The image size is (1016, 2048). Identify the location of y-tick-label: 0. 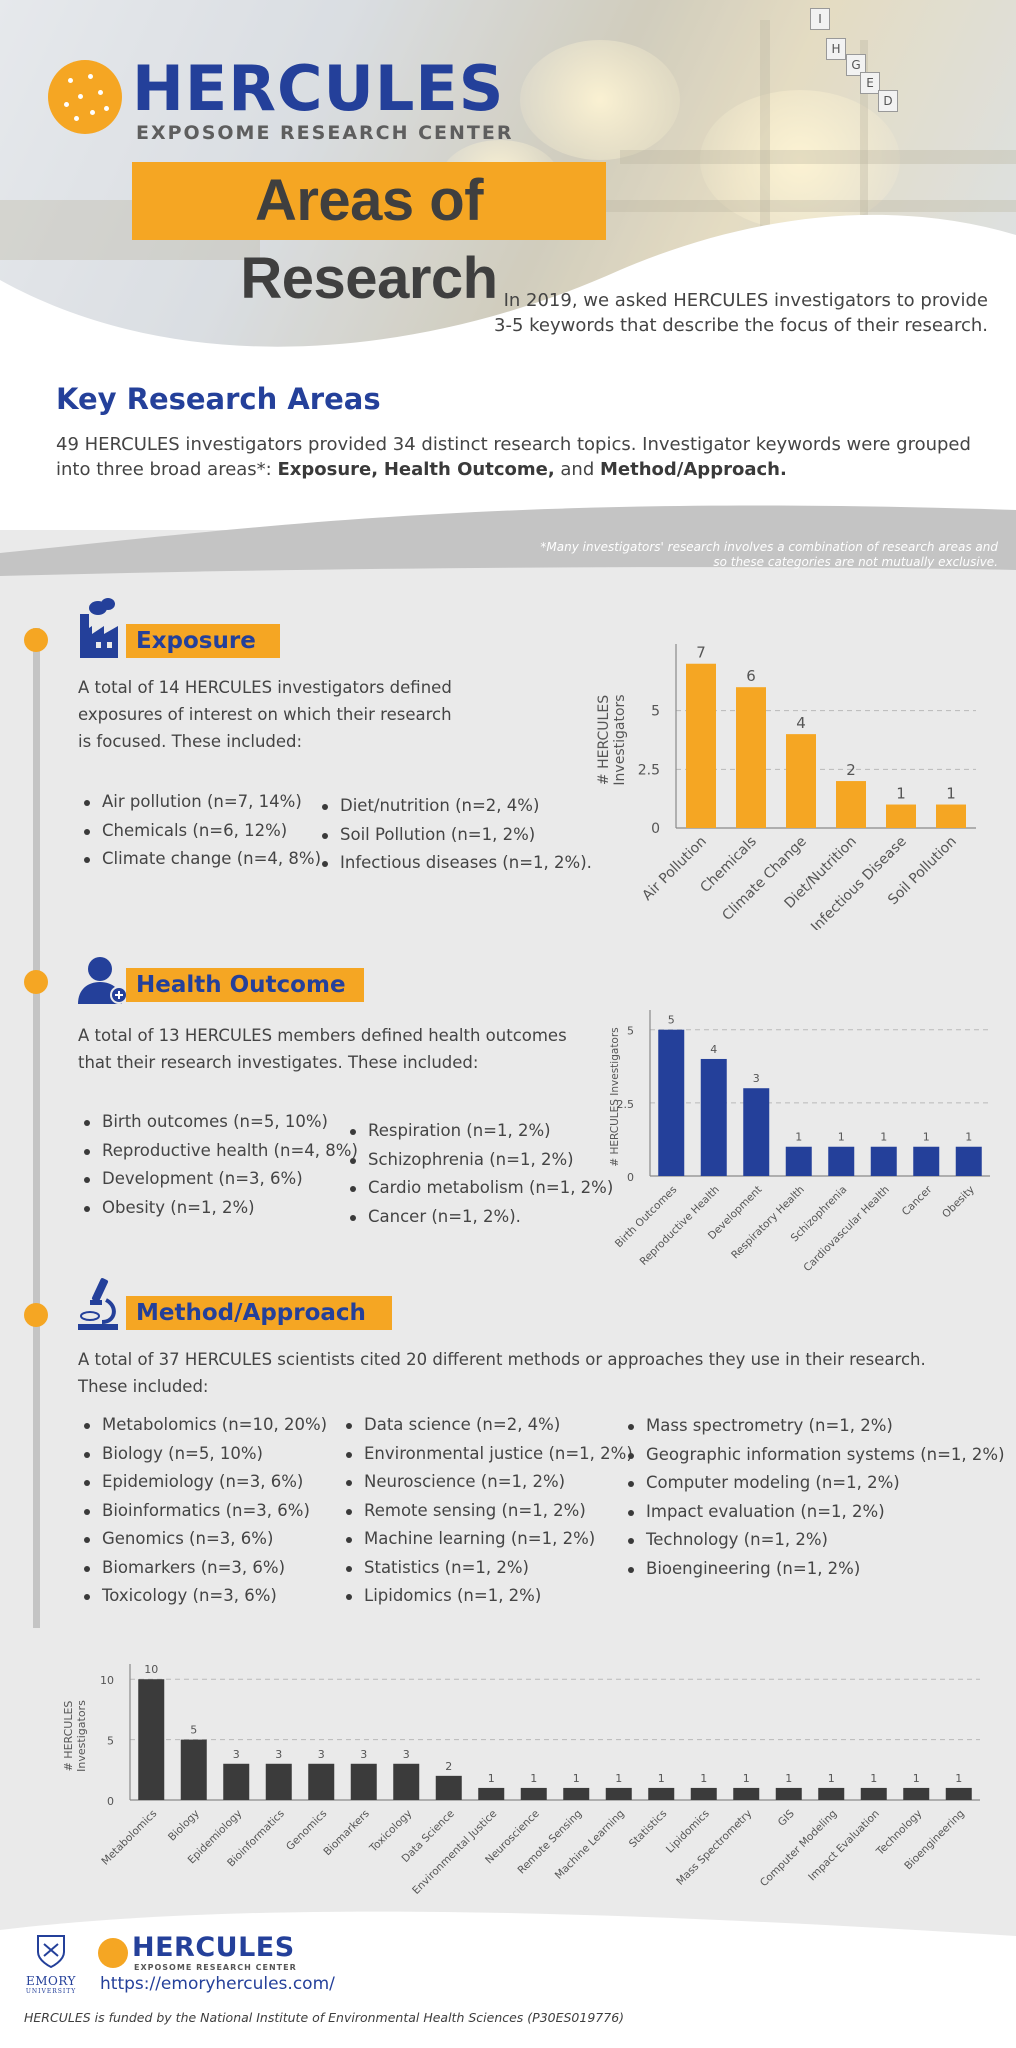
(630, 1177).